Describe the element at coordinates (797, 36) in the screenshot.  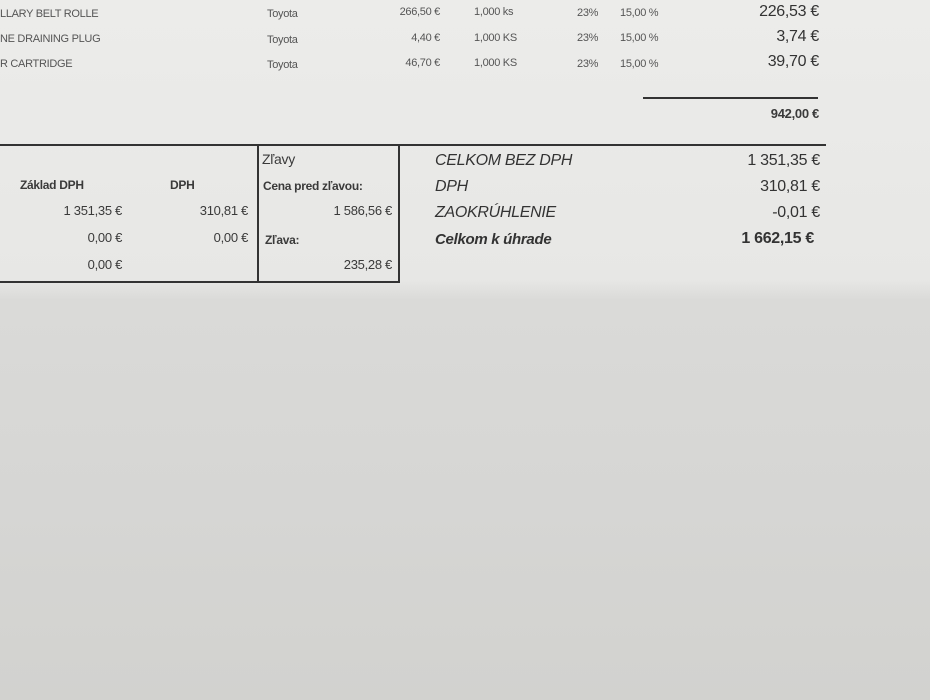
I see `item-total: 3,74 €` at that location.